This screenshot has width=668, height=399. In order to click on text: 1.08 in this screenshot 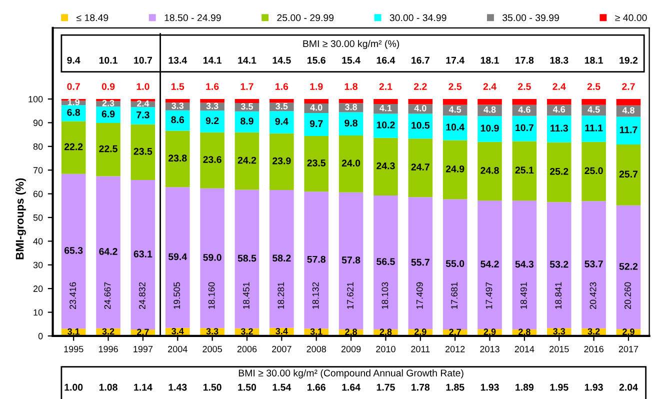, I will do `click(108, 387)`.